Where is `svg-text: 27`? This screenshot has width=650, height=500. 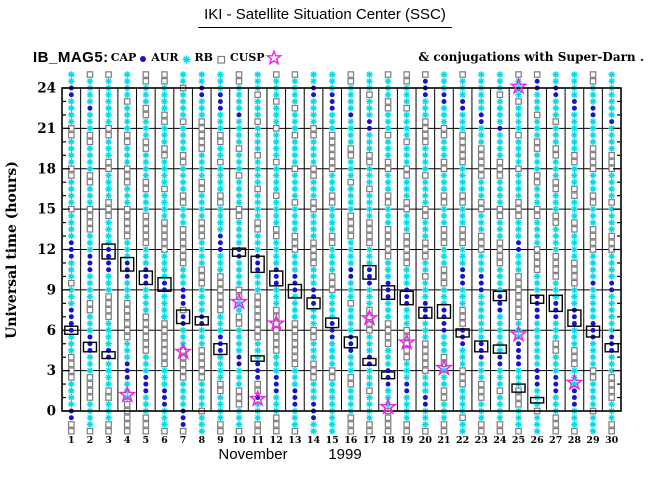
svg-text: 27 is located at coordinates (555, 440).